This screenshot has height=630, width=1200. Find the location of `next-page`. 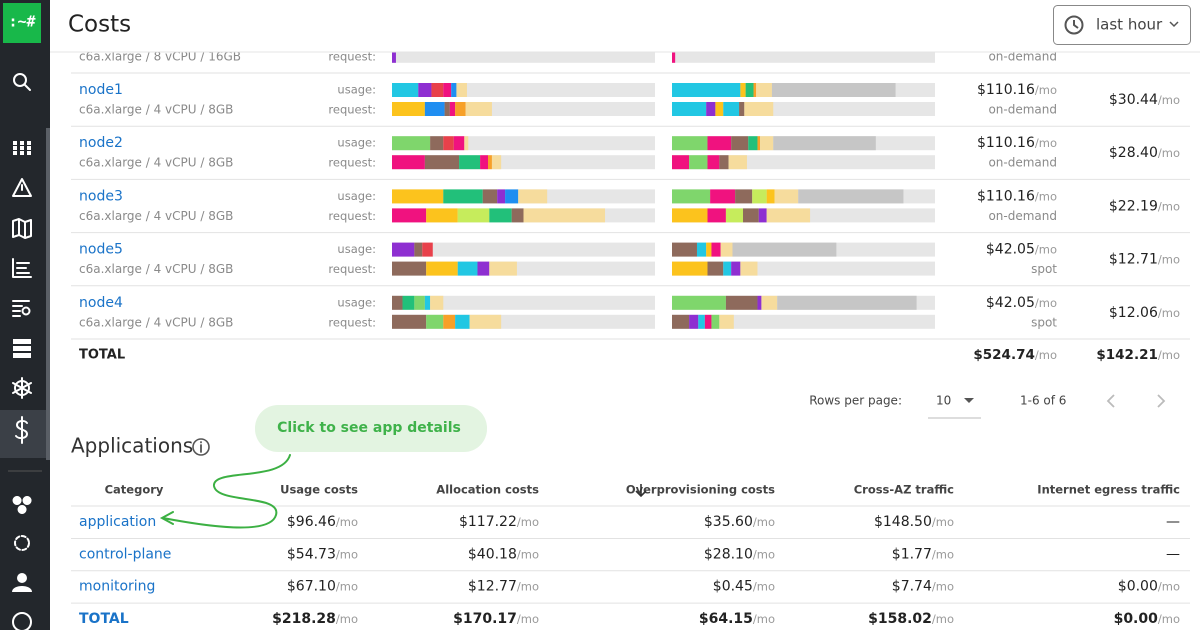

next-page is located at coordinates (1161, 401).